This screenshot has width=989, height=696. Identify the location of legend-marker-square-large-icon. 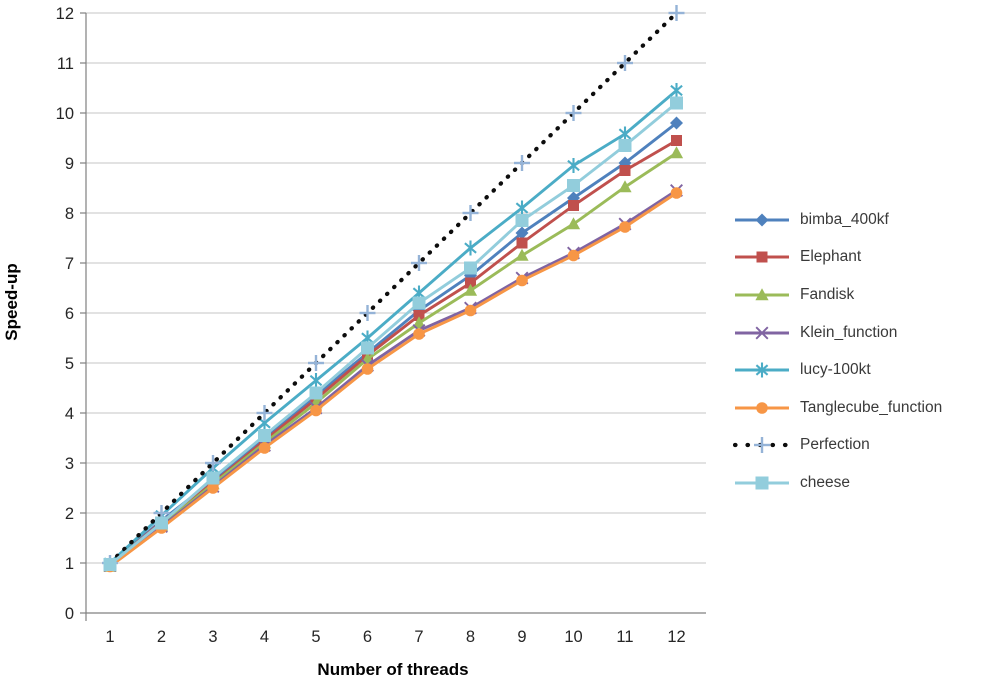
(762, 483).